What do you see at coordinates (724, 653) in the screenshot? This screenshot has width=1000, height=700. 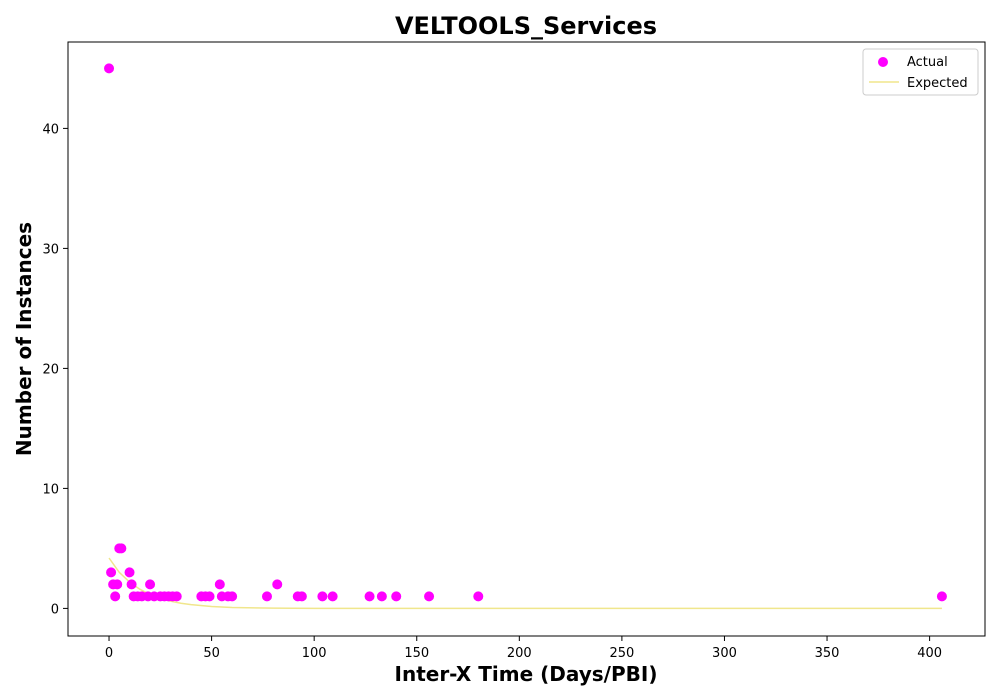 I see `x-tick-label: 300` at bounding box center [724, 653].